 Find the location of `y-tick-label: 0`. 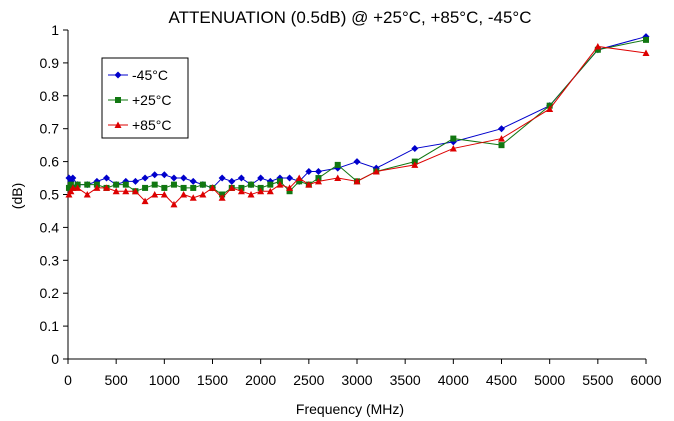

y-tick-label: 0 is located at coordinates (55, 359).